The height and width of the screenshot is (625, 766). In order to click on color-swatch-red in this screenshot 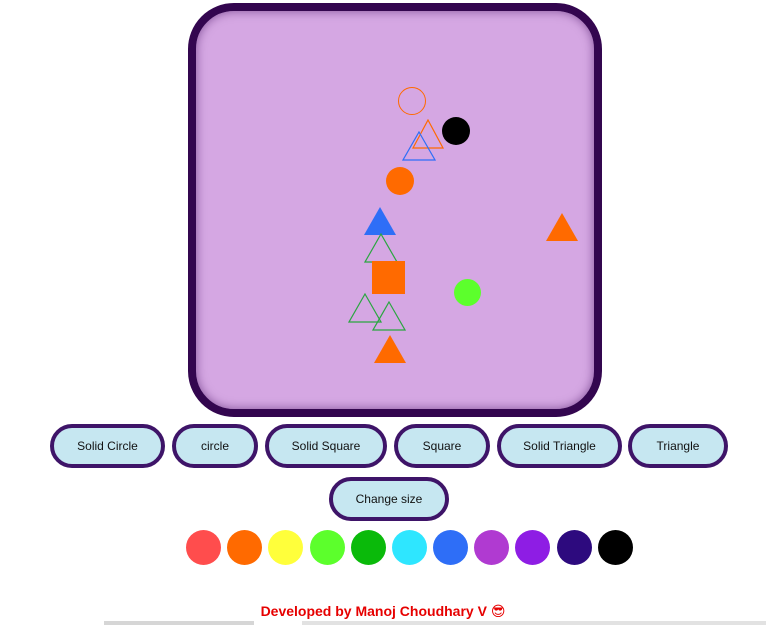, I will do `click(203, 547)`.